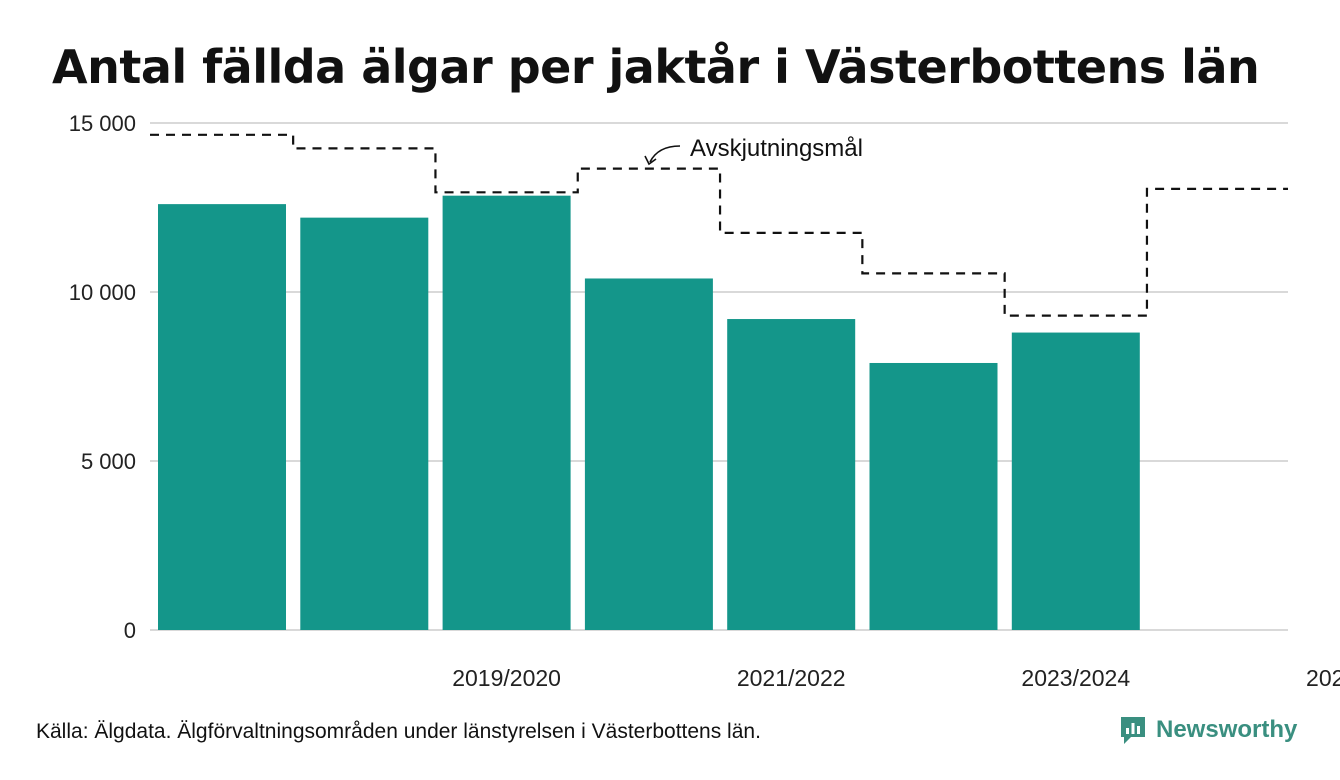  I want to click on bar-2017/2018, so click(222, 417).